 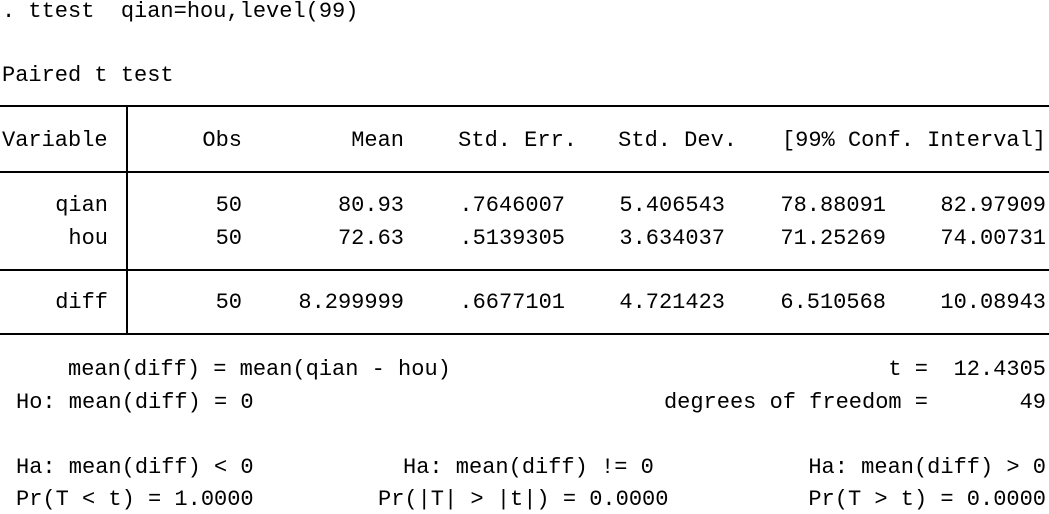 What do you see at coordinates (377, 140) in the screenshot?
I see `header-cell: Mean` at bounding box center [377, 140].